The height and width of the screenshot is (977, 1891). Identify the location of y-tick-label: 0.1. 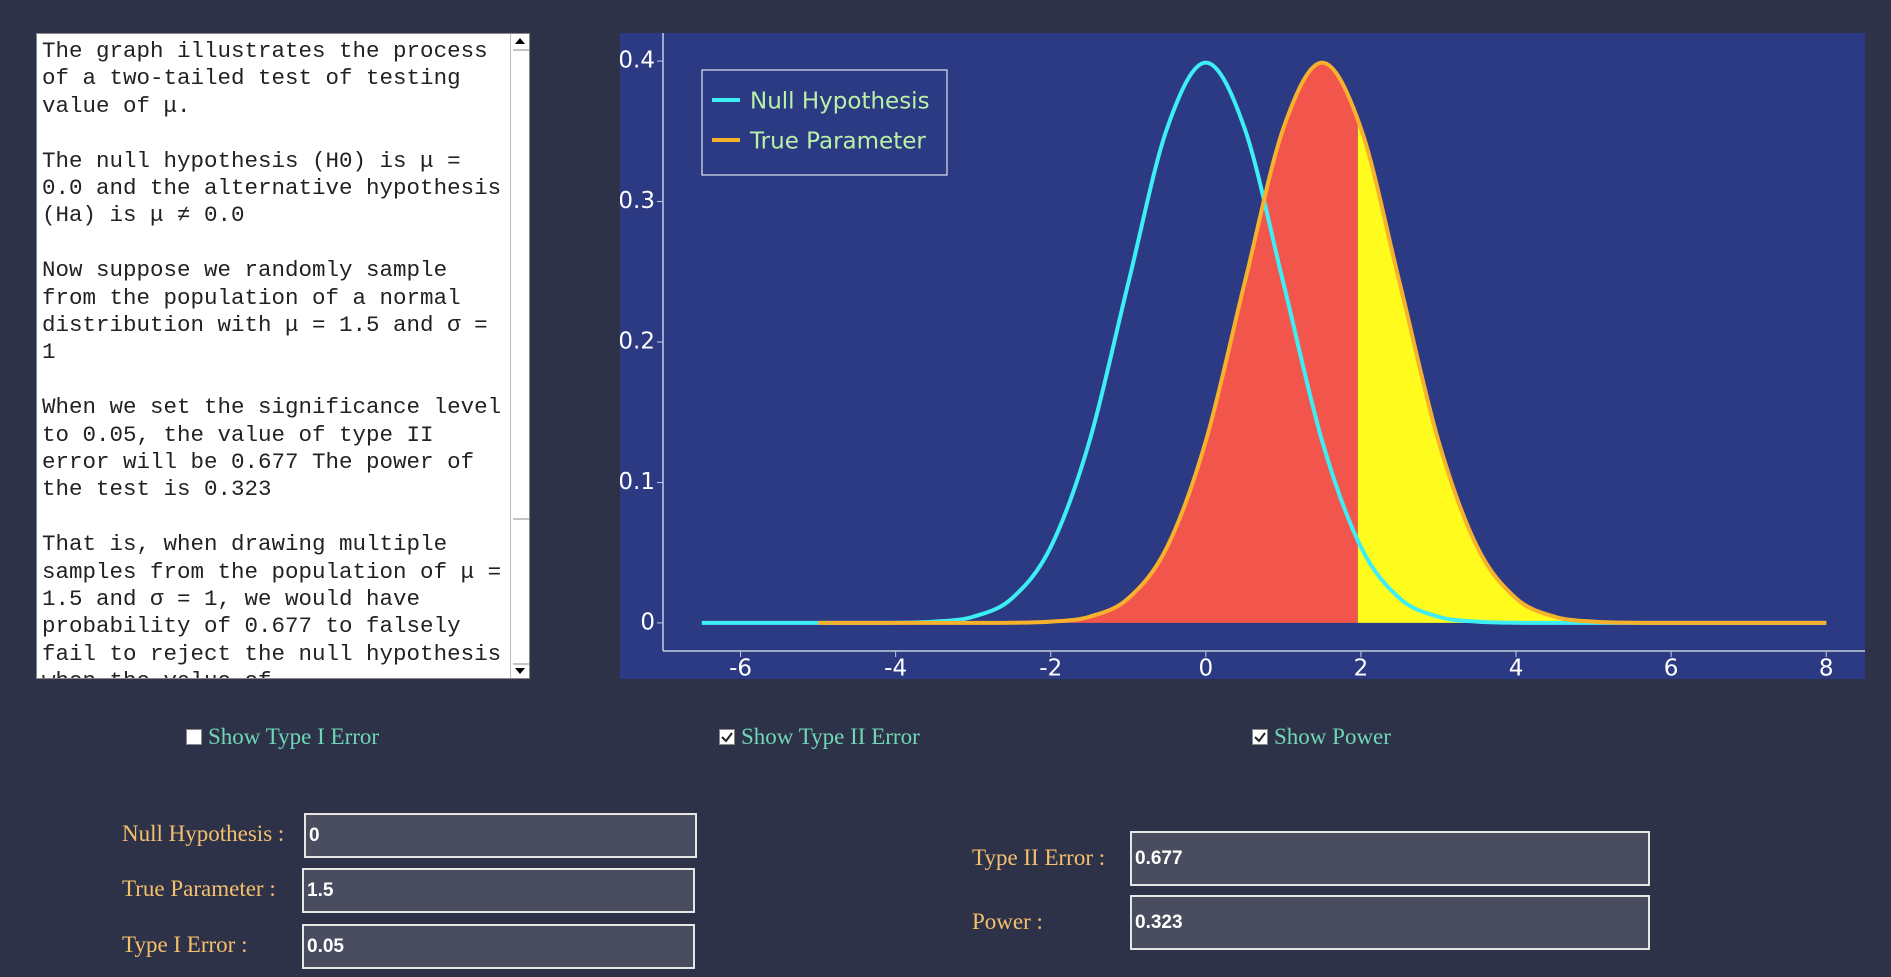
(637, 482).